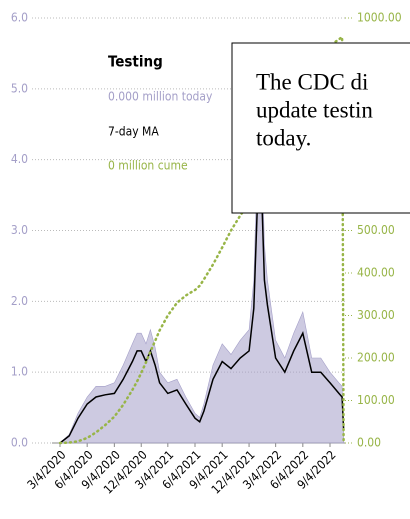 Image resolution: width=410 pixels, height=519 pixels. Describe the element at coordinates (19, 88) in the screenshot. I see `y-tick-label: 5.0` at that location.